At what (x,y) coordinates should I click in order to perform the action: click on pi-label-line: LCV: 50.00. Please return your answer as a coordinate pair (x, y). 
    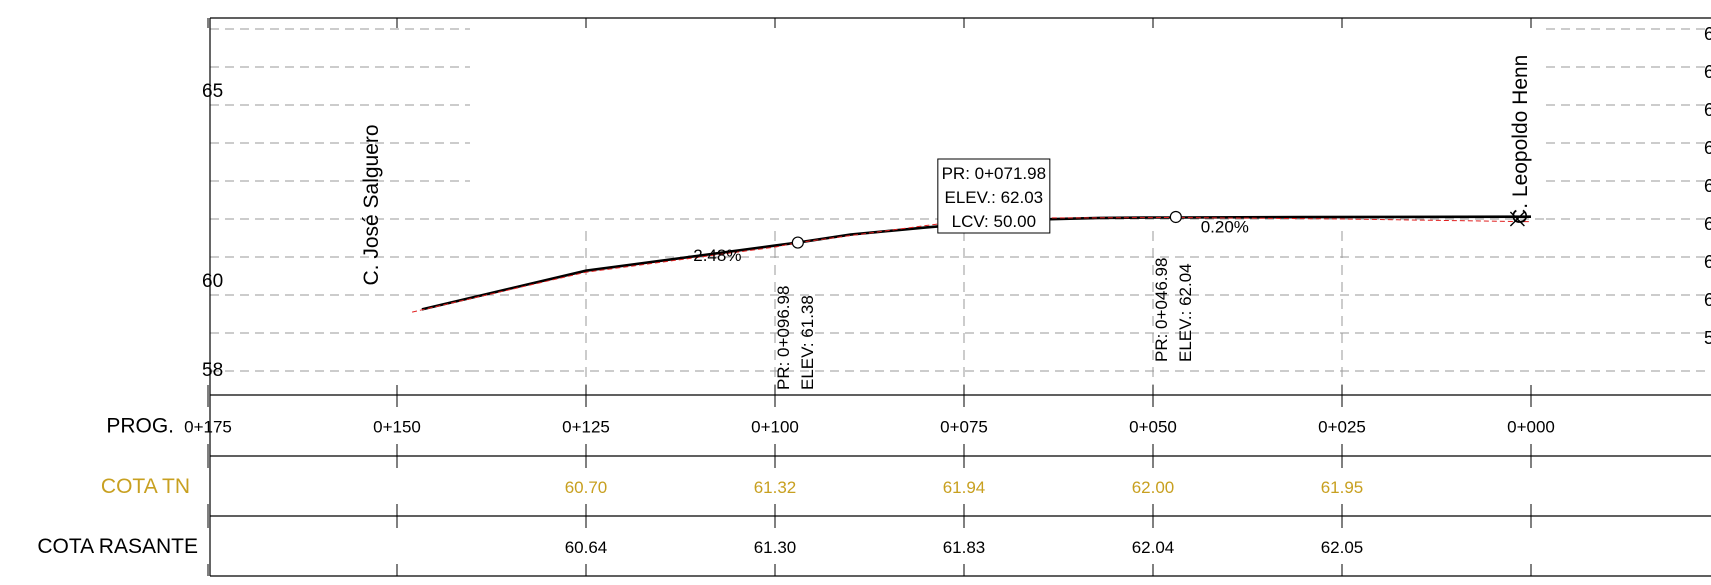
    Looking at the image, I should click on (994, 221).